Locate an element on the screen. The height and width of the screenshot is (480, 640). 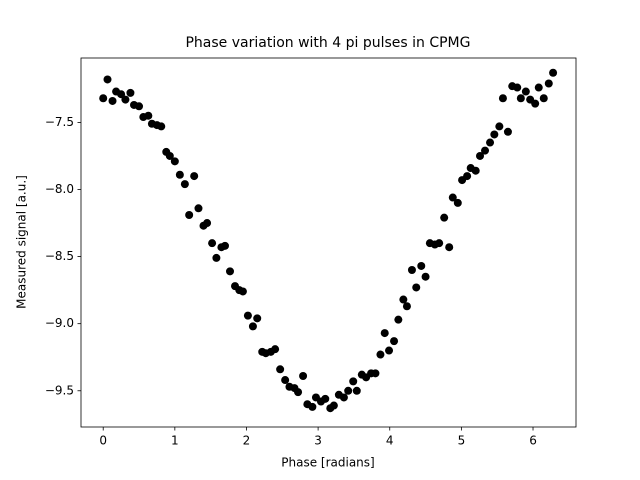
y-tick-label: −7.5 is located at coordinates (59, 122).